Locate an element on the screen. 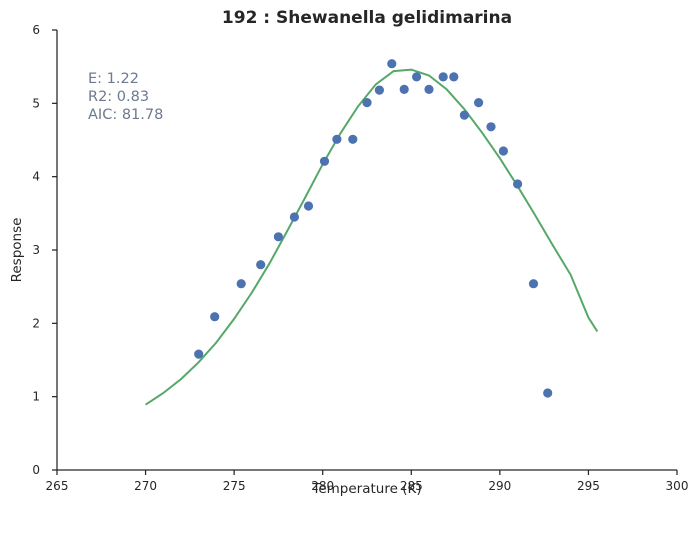  x-axis-ticks: 265 270 275 280 285 290 295 300 is located at coordinates (367, 481).